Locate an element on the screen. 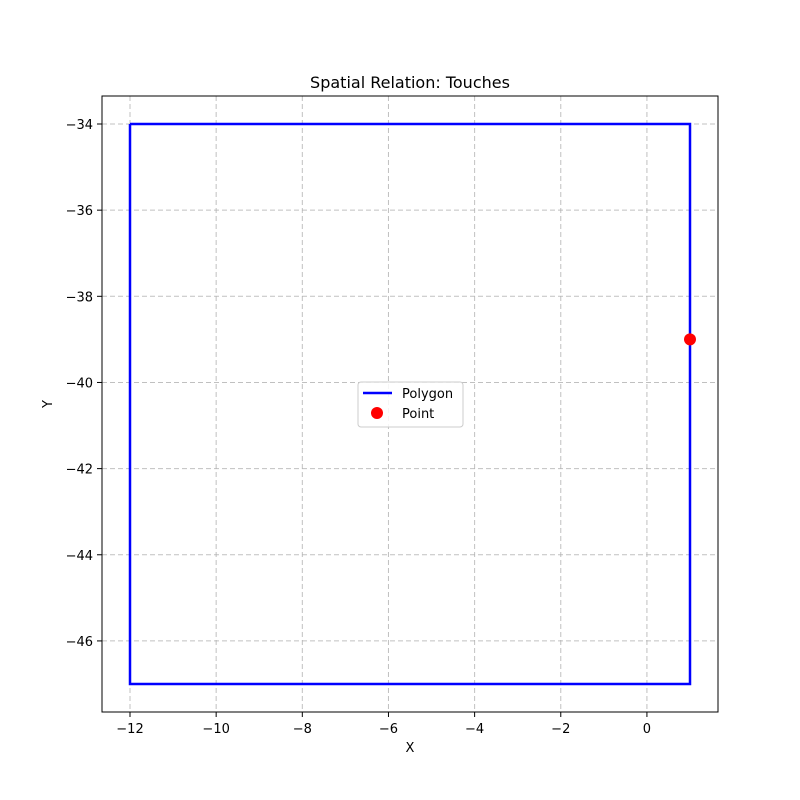 This screenshot has width=800, height=800. y-tick-label: −42 is located at coordinates (79, 470).